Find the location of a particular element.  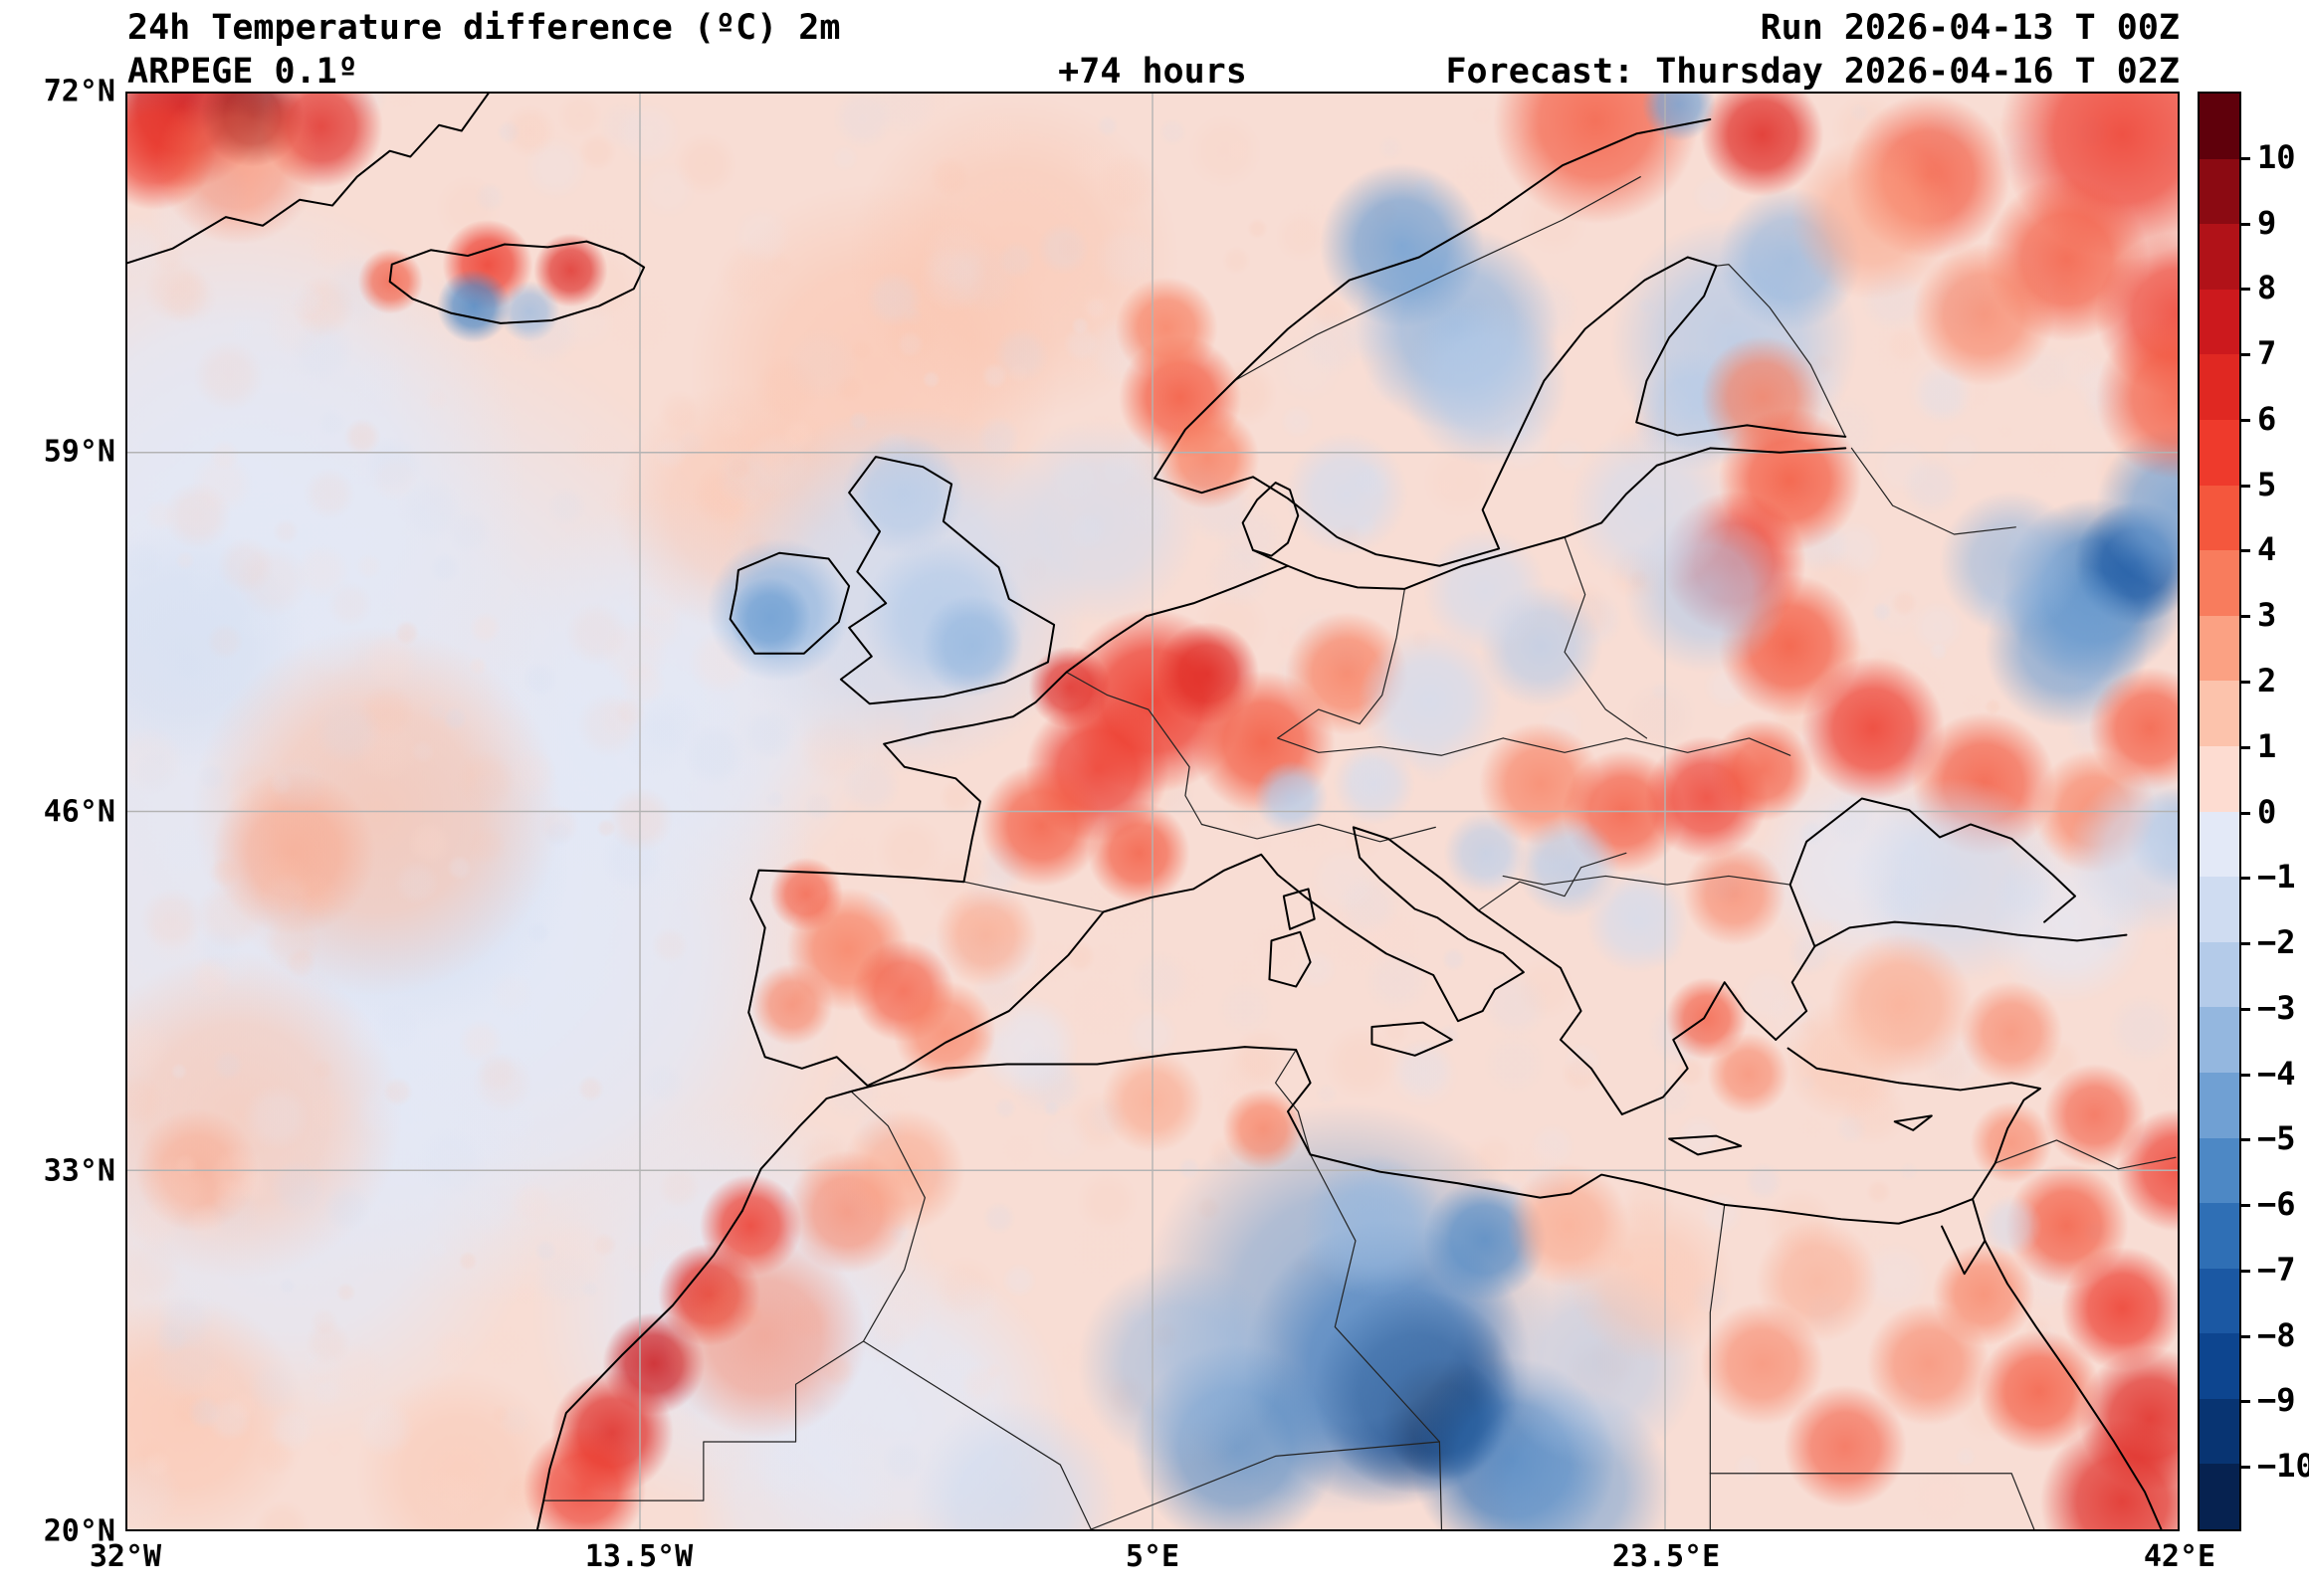

colorbar-tick-label: −9 is located at coordinates (2276, 1401).